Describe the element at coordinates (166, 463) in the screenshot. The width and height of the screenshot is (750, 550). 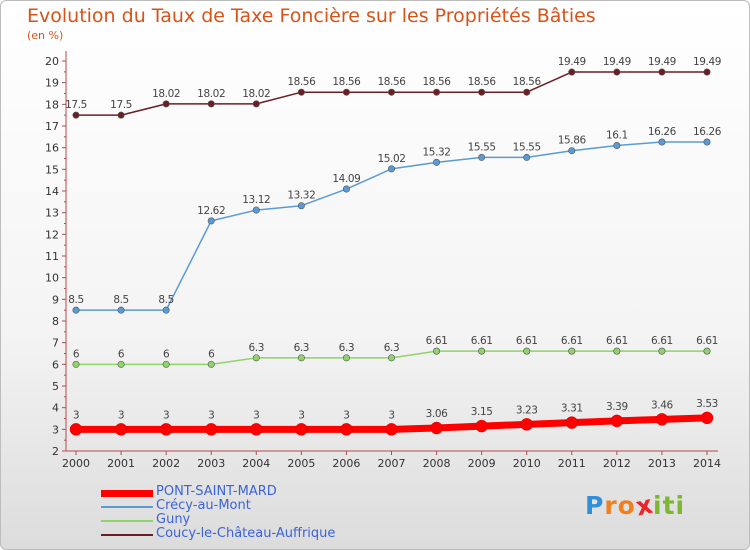
I see `x-tick-label: 2002` at that location.